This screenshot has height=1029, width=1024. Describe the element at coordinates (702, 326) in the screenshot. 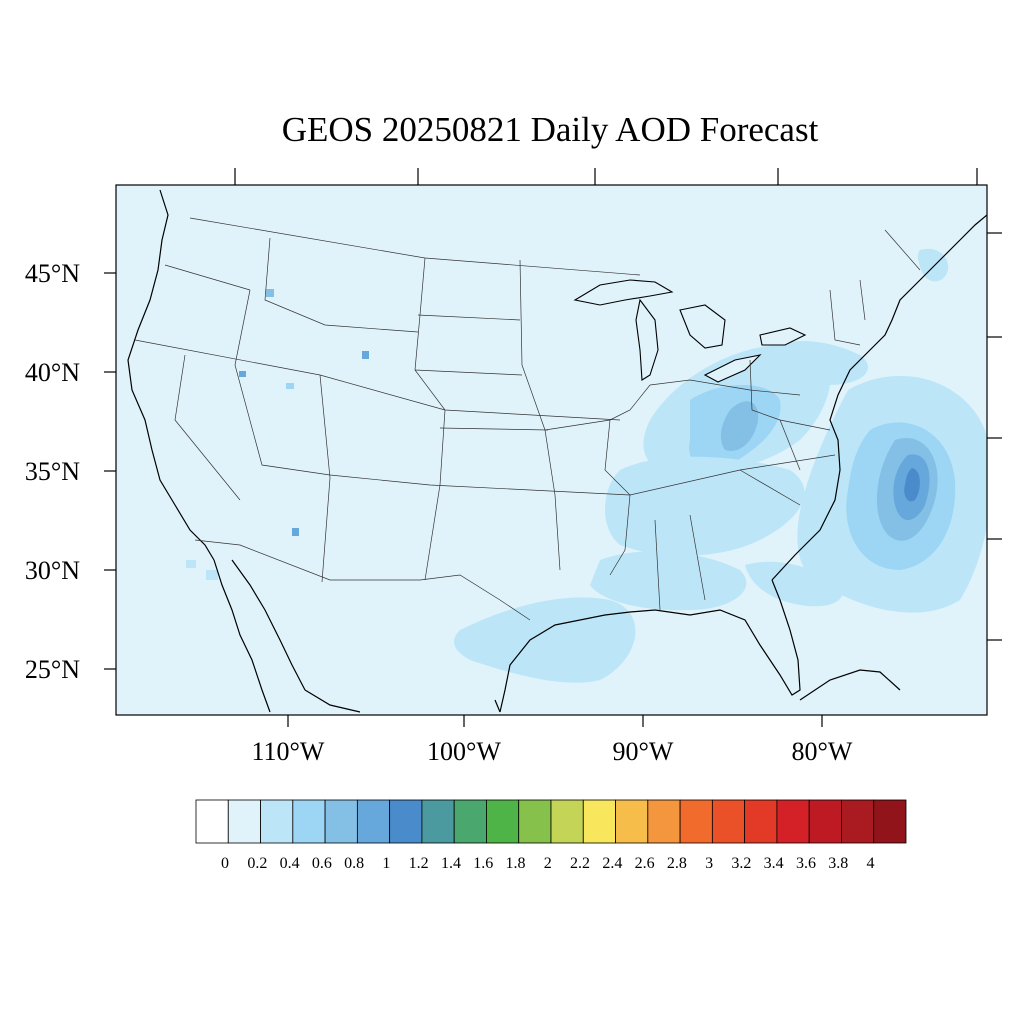

I see `lake-huron` at that location.